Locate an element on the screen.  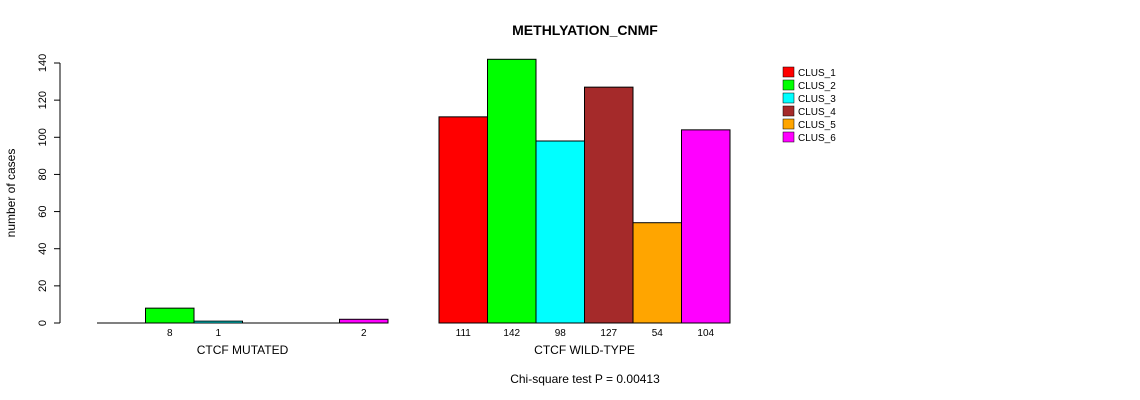
bar-value-labels: 8 1 2 111 142 98 127 54 104 is located at coordinates (441, 333).